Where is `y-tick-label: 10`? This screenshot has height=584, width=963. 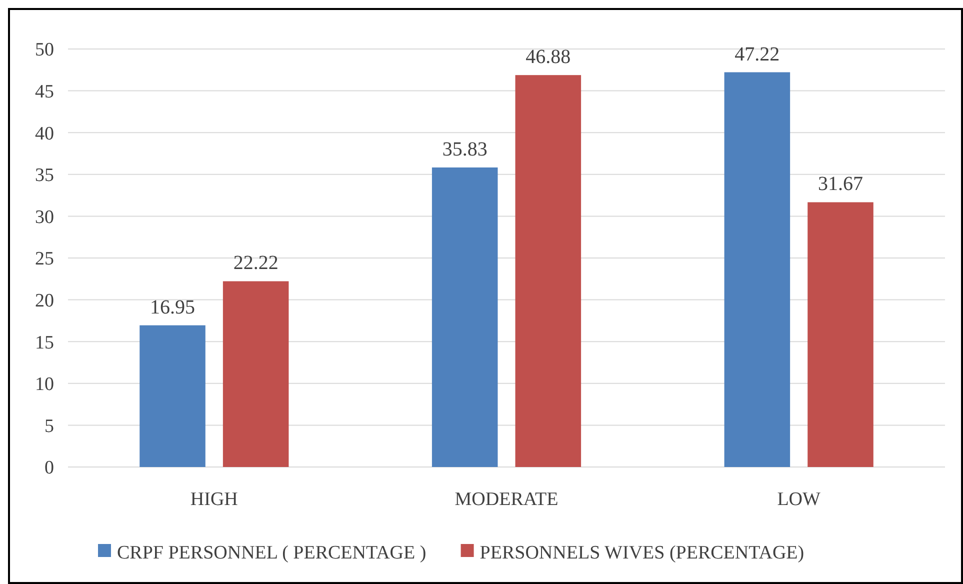 y-tick-label: 10 is located at coordinates (44, 385).